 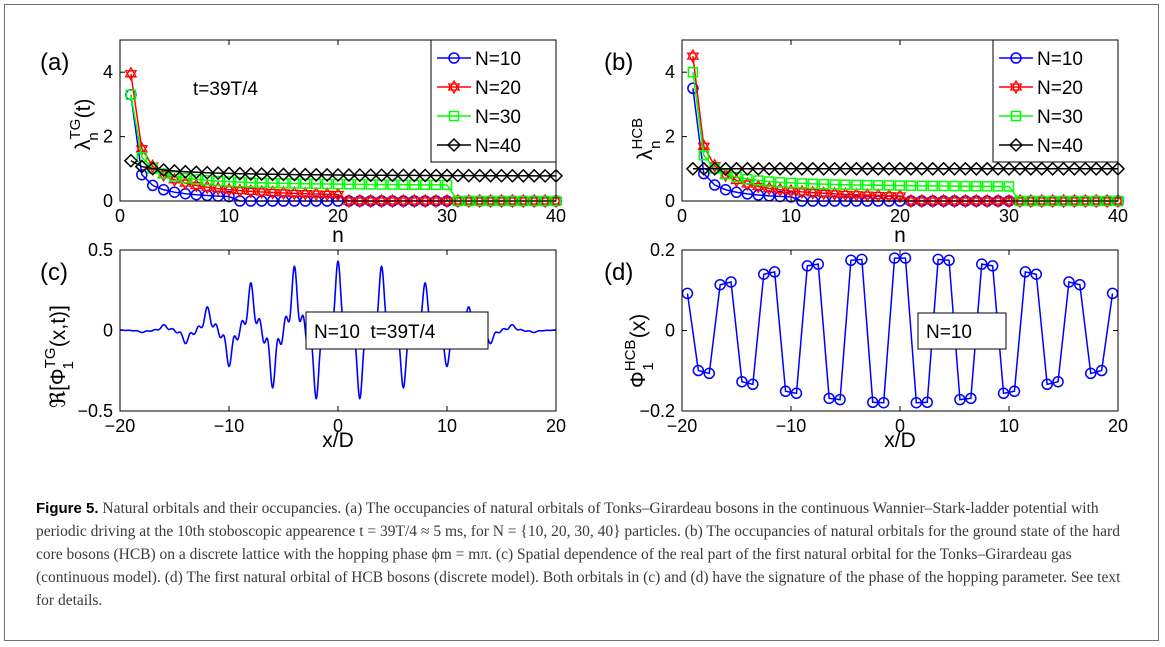 What do you see at coordinates (618, 272) in the screenshot?
I see `panel-label-d: (d)` at bounding box center [618, 272].